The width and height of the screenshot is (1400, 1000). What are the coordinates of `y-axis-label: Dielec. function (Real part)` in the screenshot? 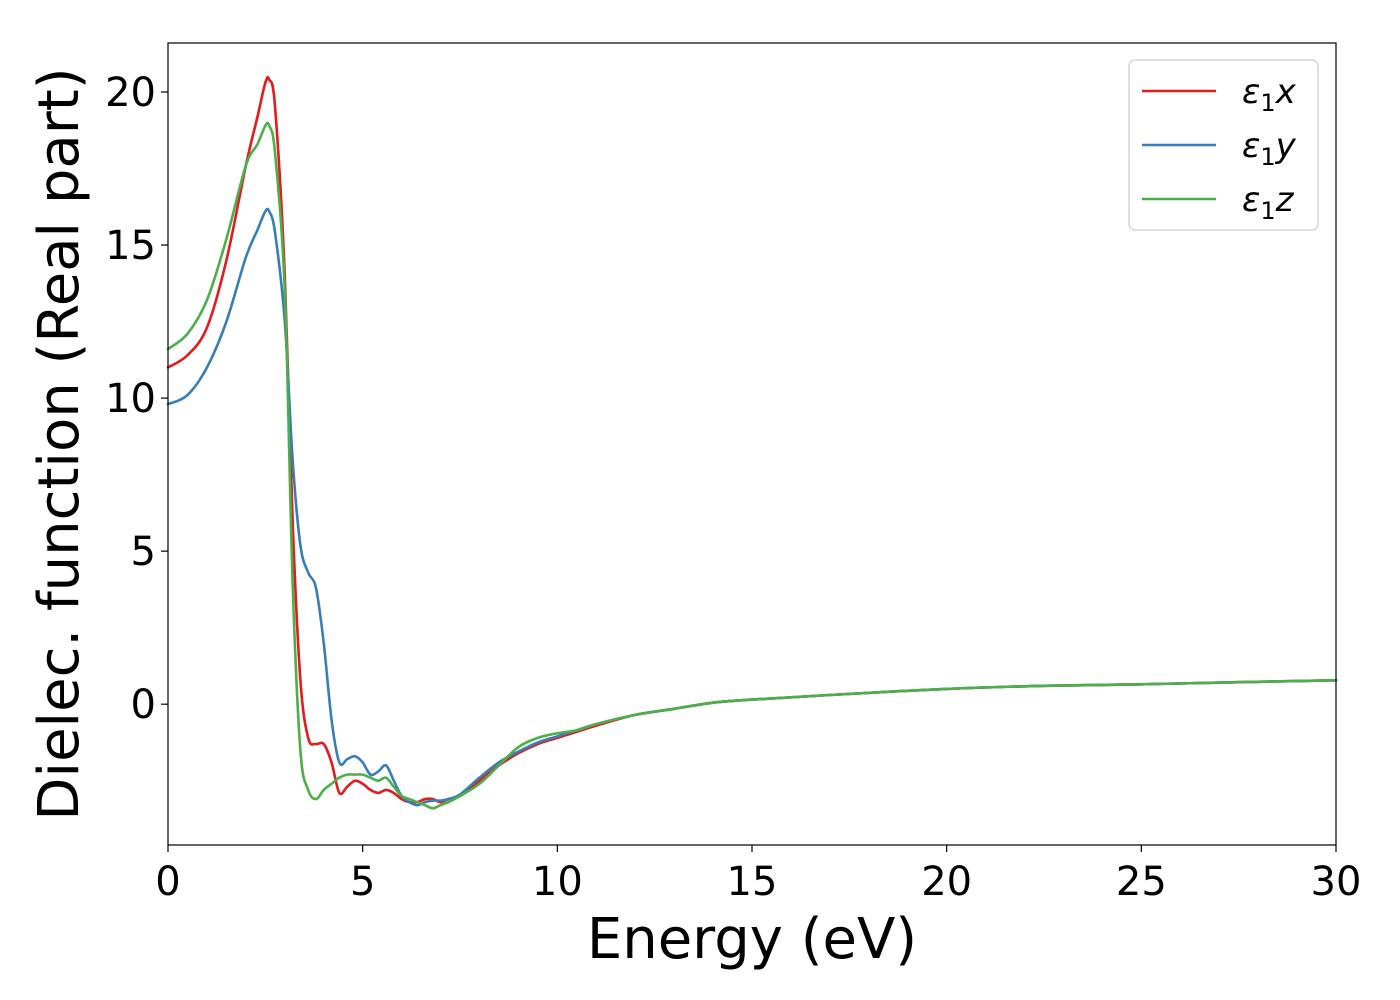 It's located at (59, 443).